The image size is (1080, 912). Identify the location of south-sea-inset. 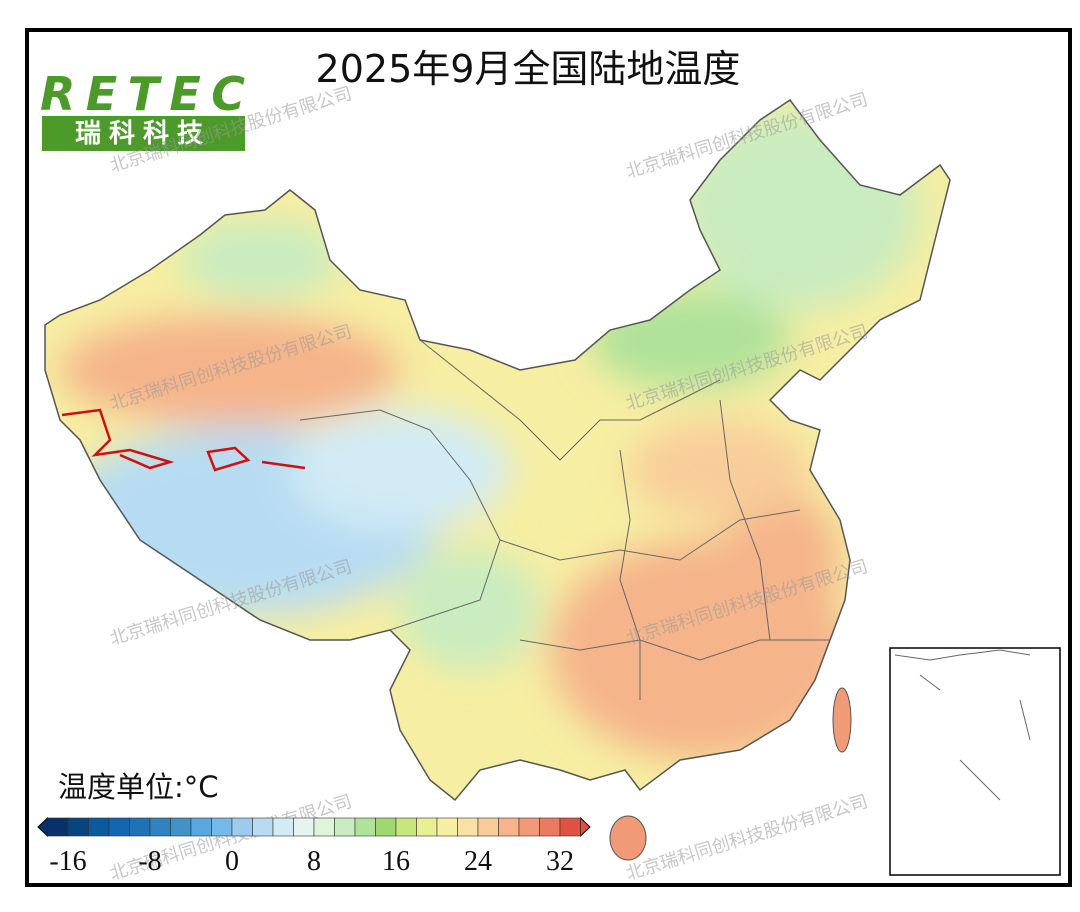
(975, 761).